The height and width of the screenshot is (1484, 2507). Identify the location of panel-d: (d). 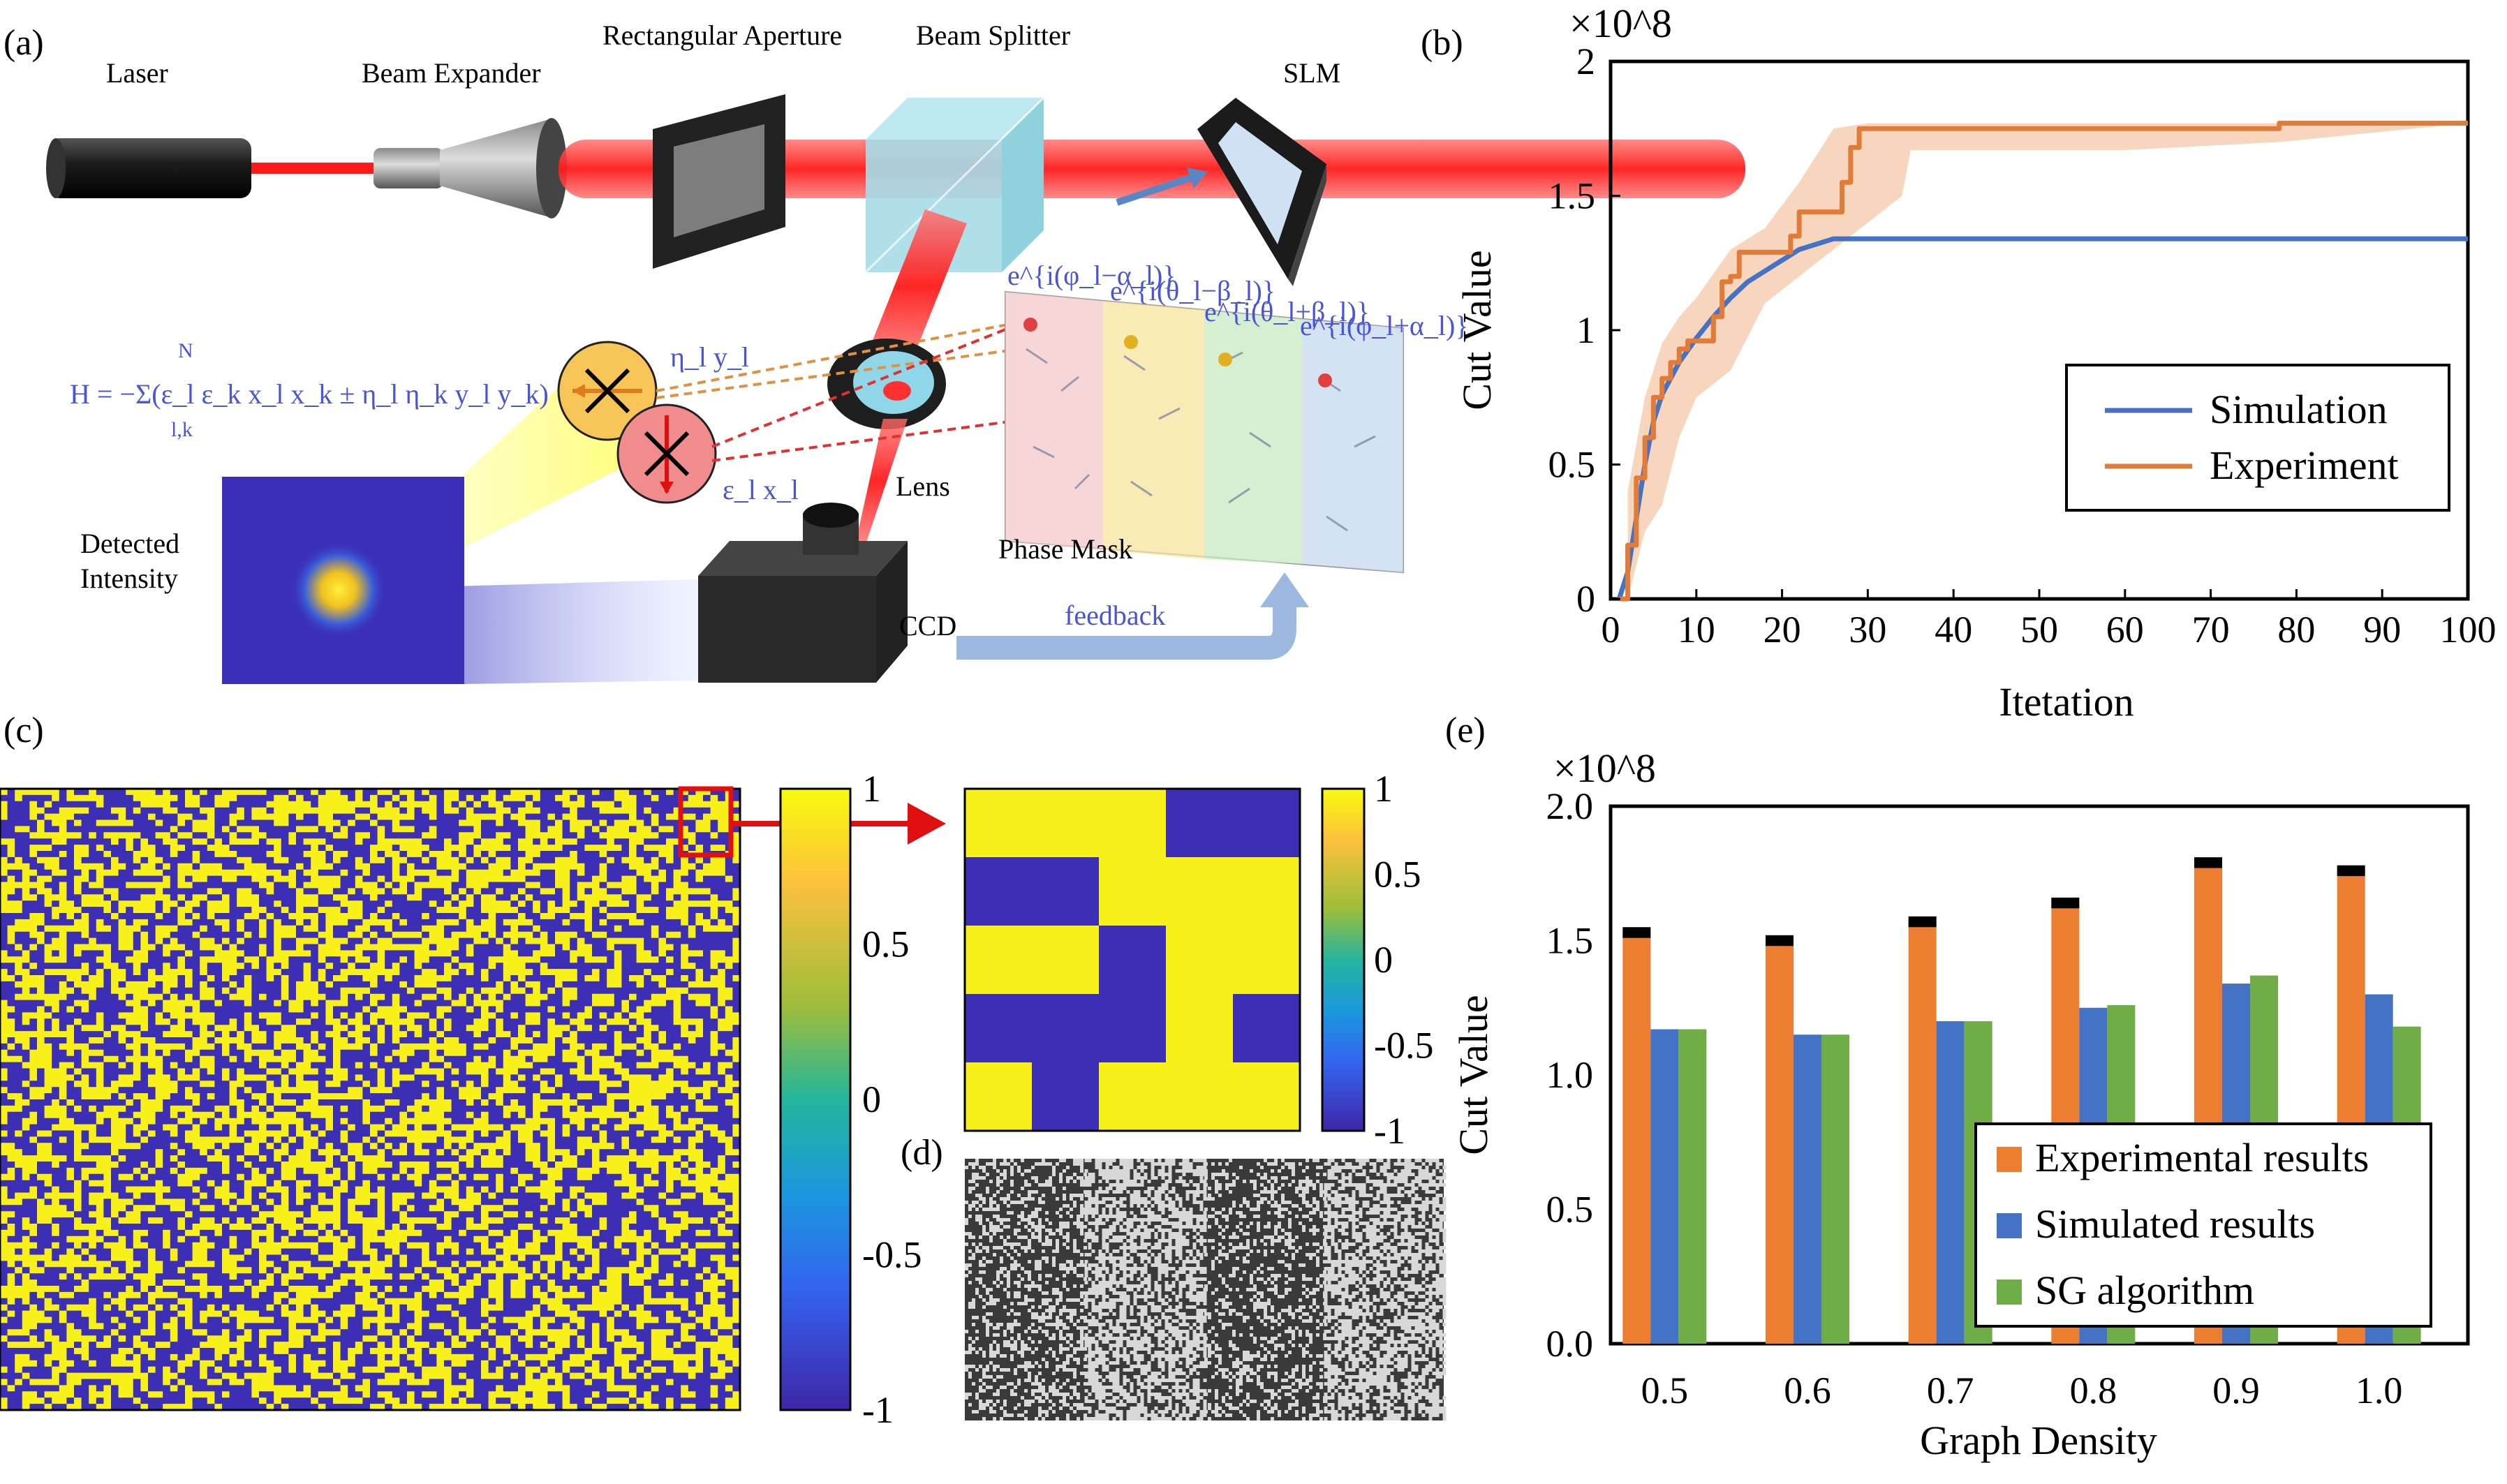
(1174, 1276).